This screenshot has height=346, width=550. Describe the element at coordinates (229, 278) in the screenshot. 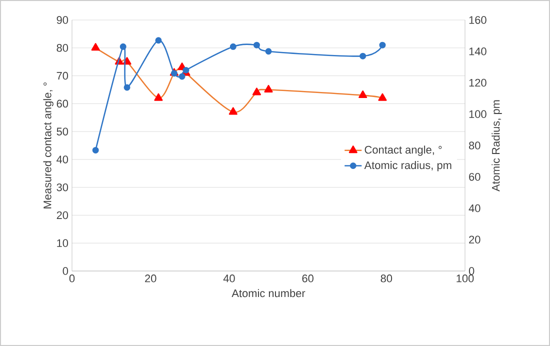

I see `x-tick-label: 40` at that location.